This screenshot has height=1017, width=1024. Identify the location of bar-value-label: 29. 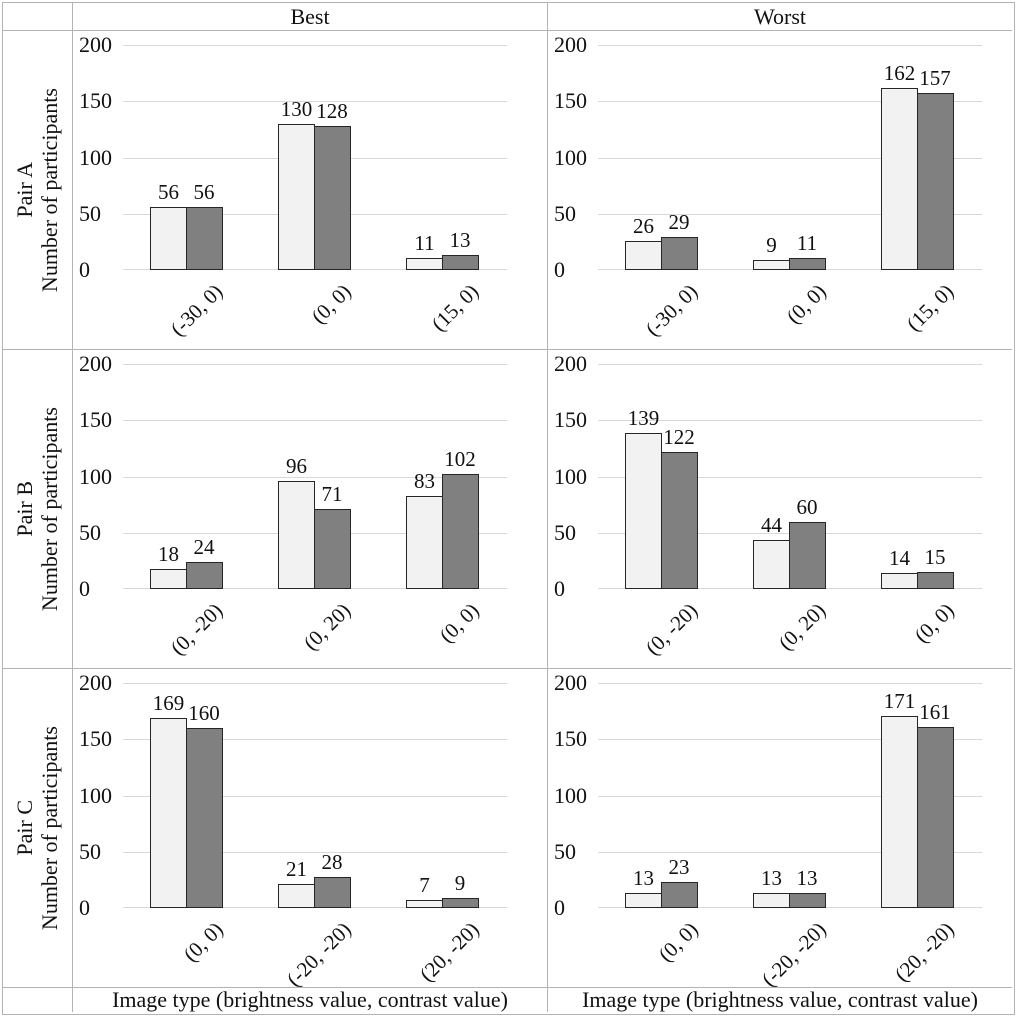
(679, 222).